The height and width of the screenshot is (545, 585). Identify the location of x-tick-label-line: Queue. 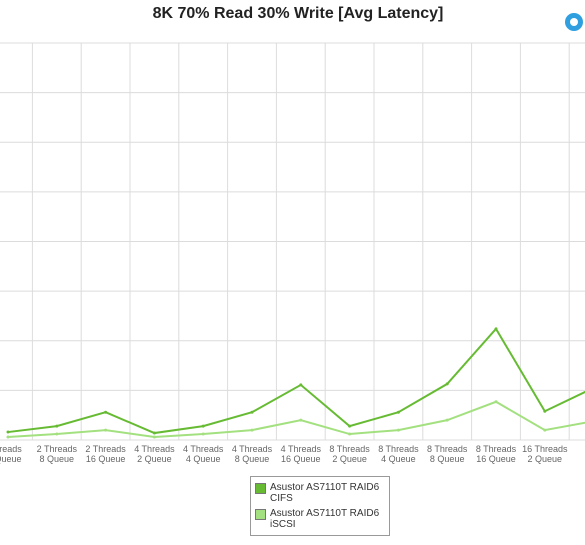
(11, 459).